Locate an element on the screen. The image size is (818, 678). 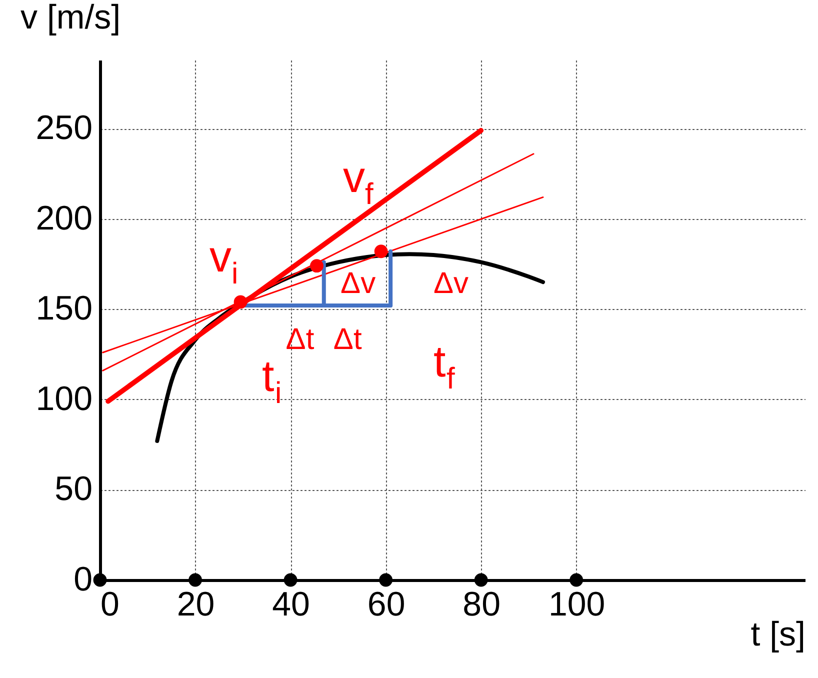
x-tick-label: 100 is located at coordinates (577, 605).